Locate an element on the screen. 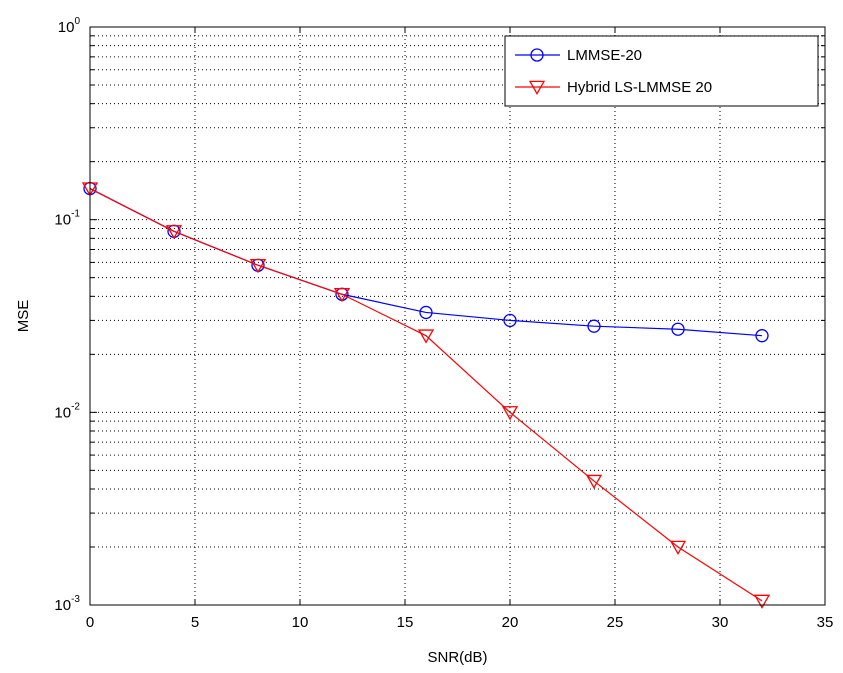 This screenshot has width=843, height=673. y-tick-label: 10⁻¹ is located at coordinates (67, 219).